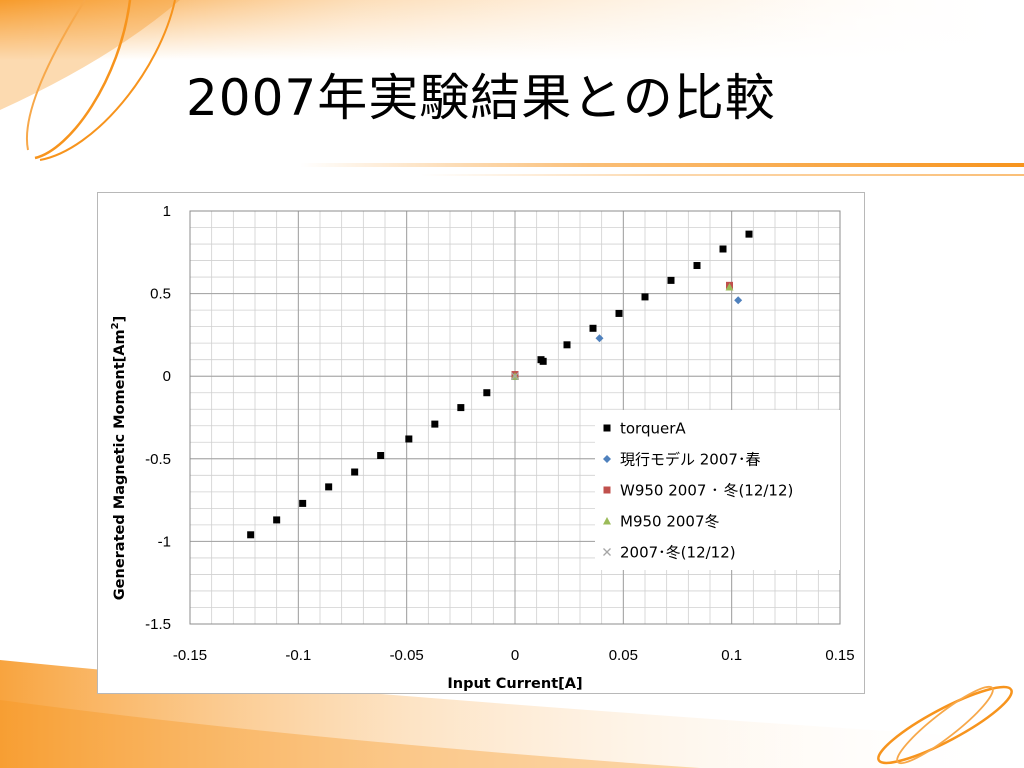 The image size is (1024, 768). Describe the element at coordinates (653, 429) in the screenshot. I see `legend-entry-label: torquerA` at that location.